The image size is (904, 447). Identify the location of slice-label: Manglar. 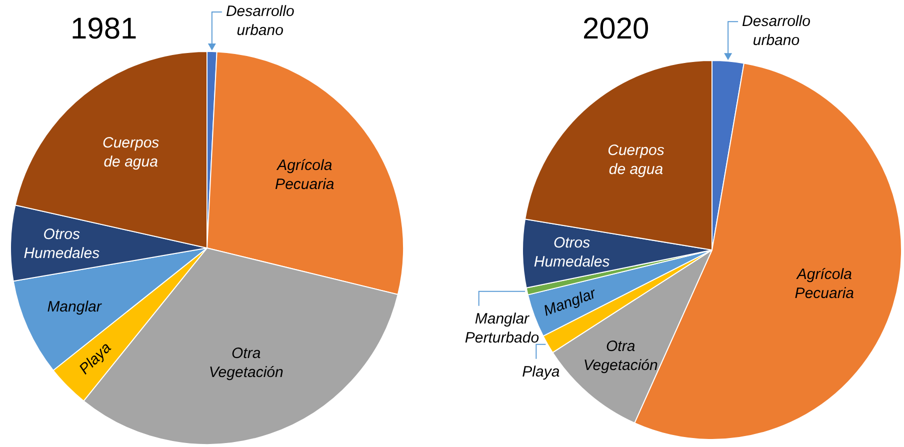
(74, 307).